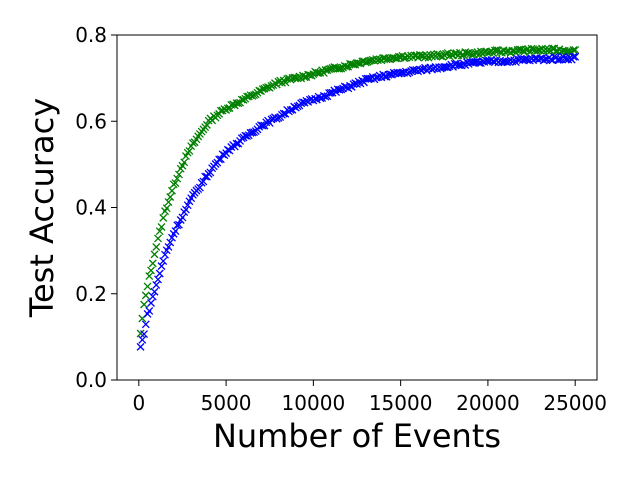 The image size is (640, 480). Describe the element at coordinates (91, 35) in the screenshot. I see `y-tick-label: 0.8` at that location.